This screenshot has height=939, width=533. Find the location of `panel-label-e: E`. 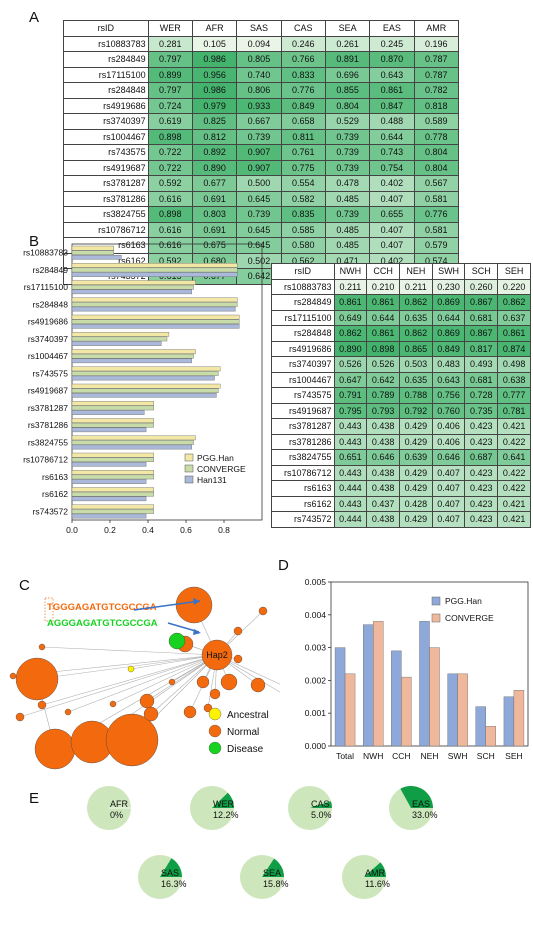

panel-label-e: E is located at coordinates (34, 798).